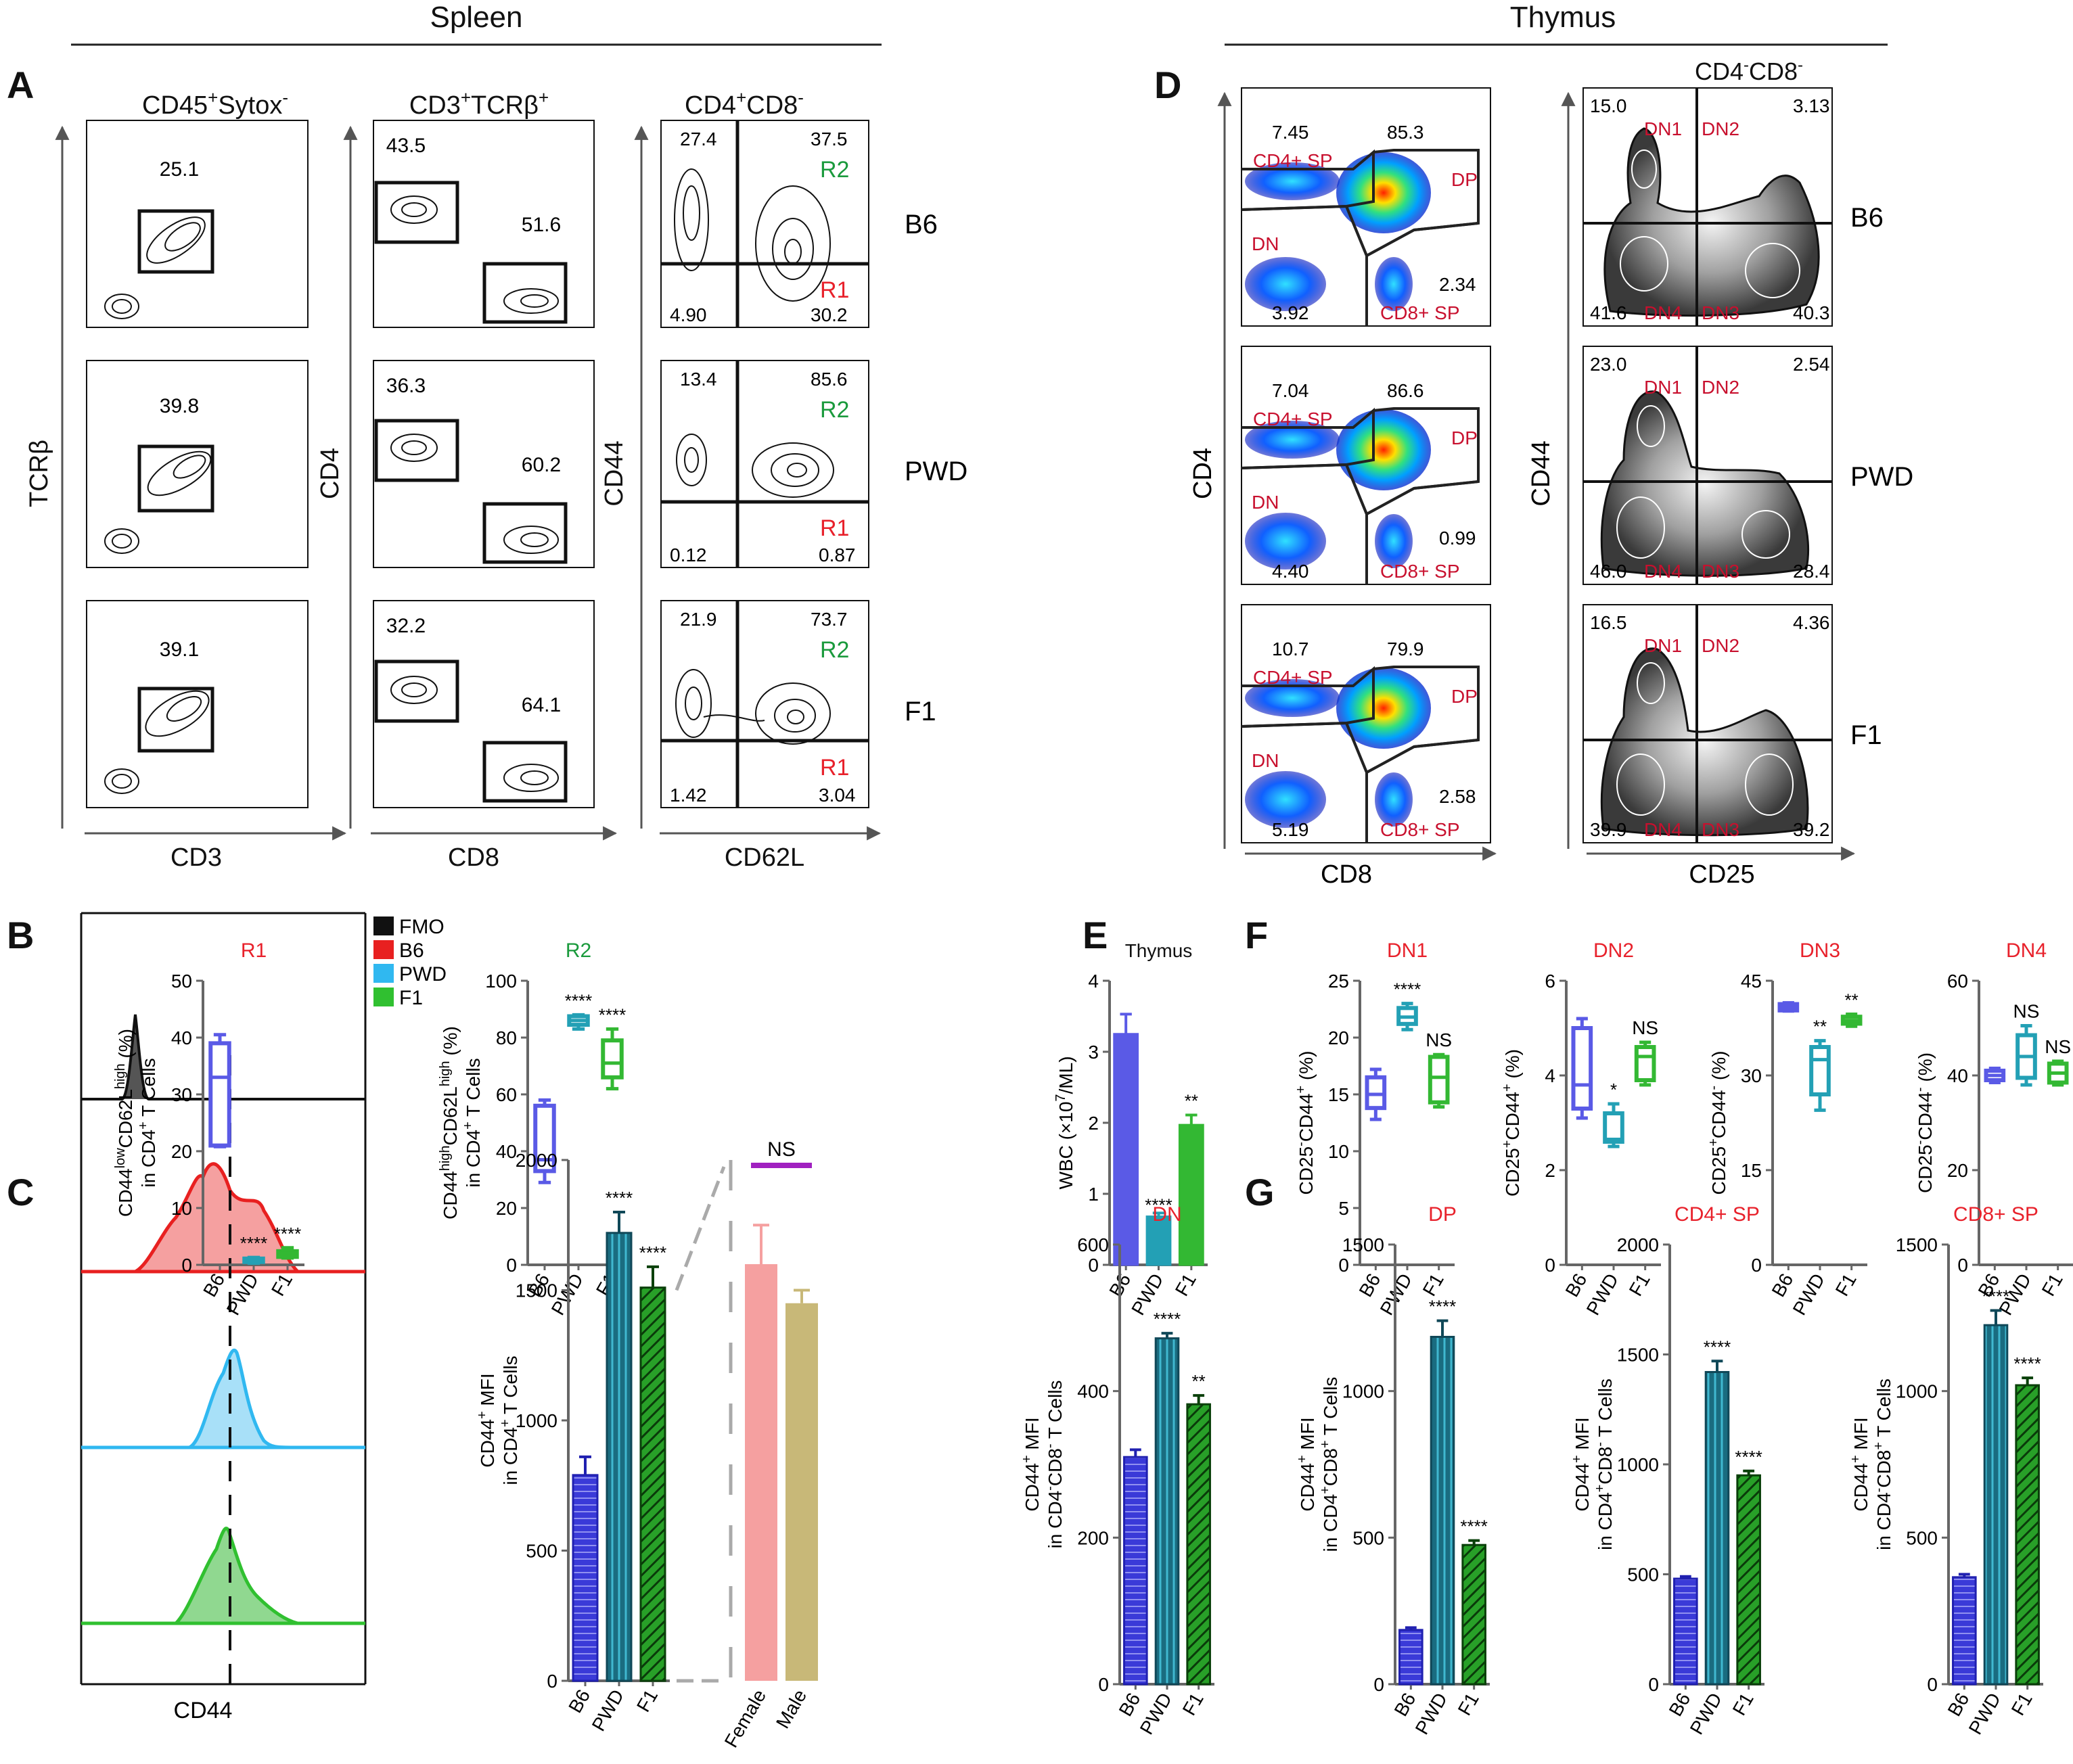 Image resolution: width=2073 pixels, height=1764 pixels. What do you see at coordinates (1749, 70) in the screenshot?
I see `d-col2-title: CD4-CD8-` at bounding box center [1749, 70].